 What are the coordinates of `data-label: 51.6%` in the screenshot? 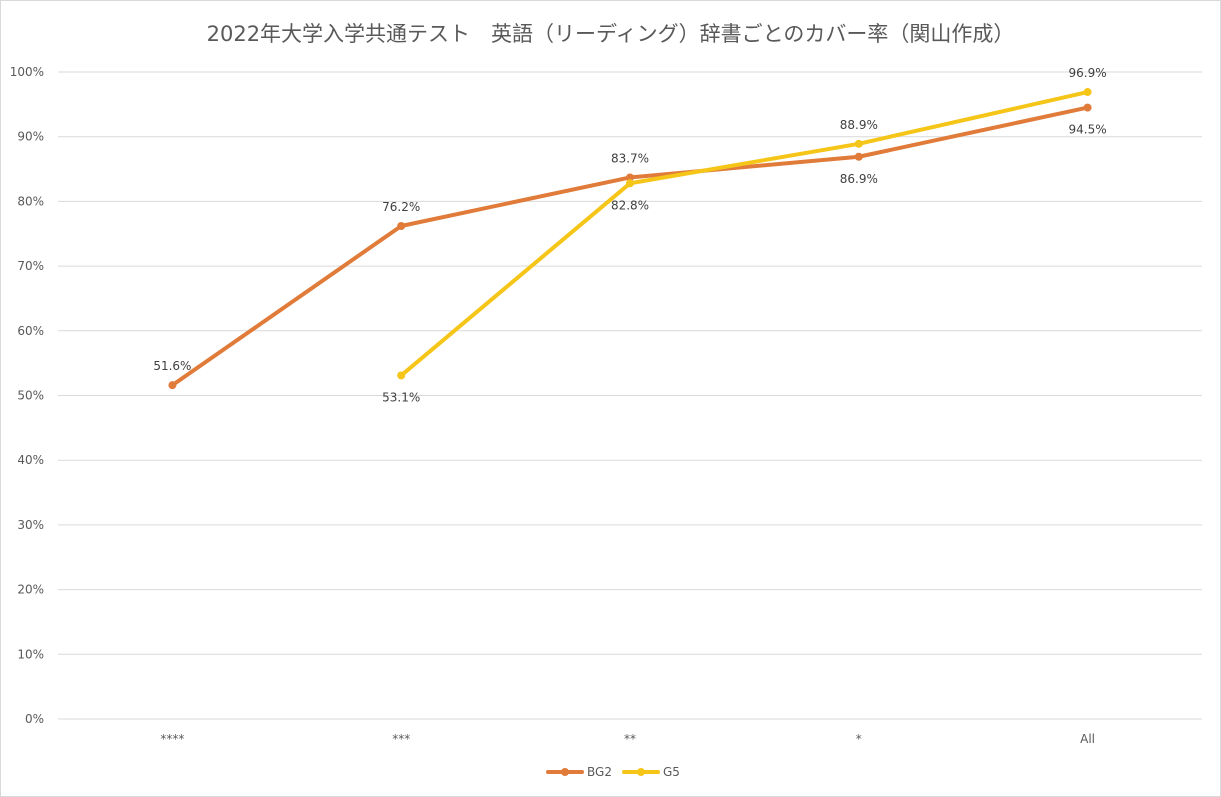 It's located at (172, 366).